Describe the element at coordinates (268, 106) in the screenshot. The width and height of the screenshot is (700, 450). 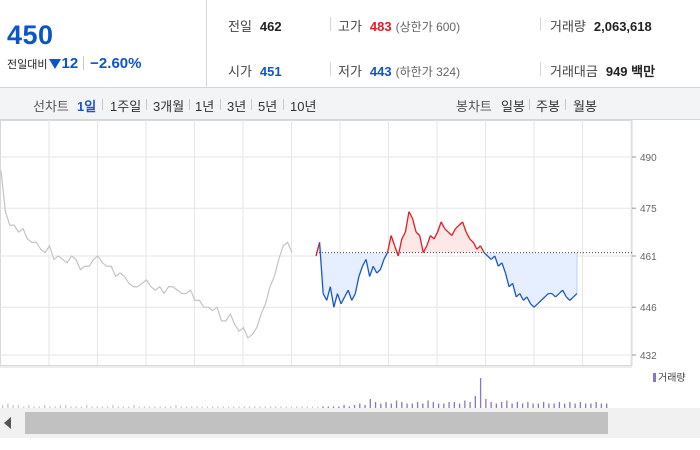
I see `period-5y: 5년` at that location.